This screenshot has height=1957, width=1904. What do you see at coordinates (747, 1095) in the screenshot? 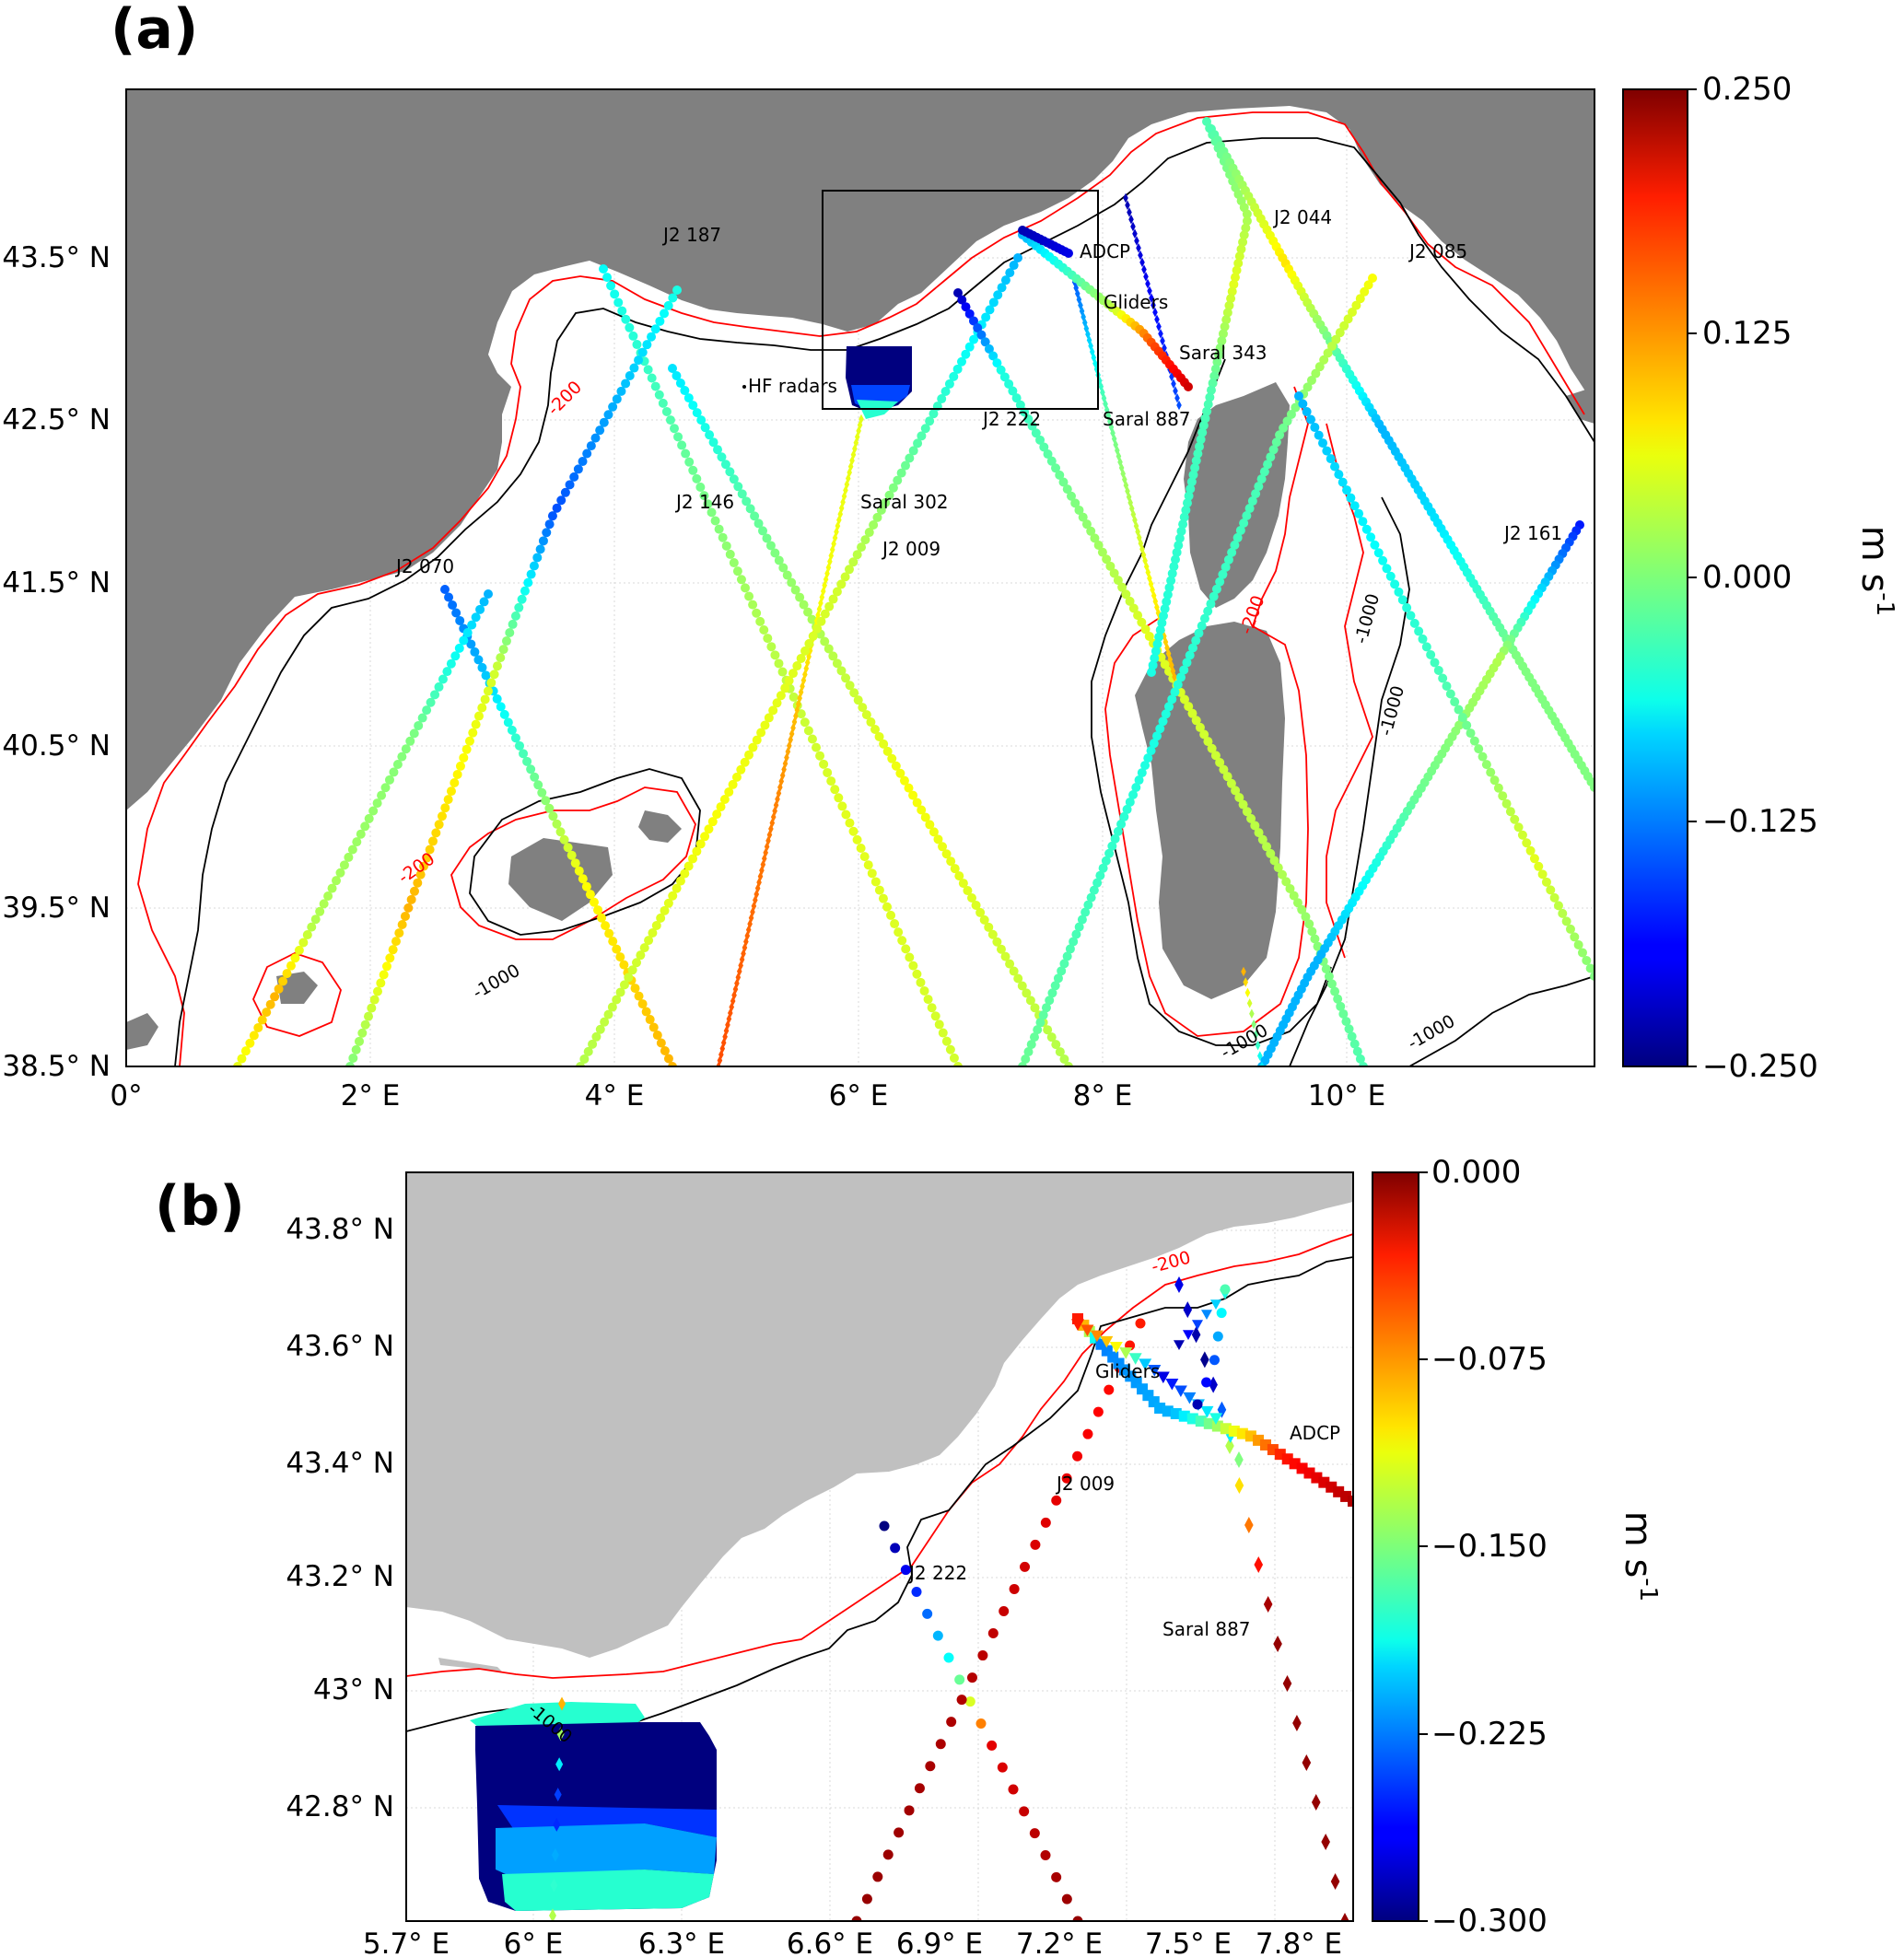
I see `lon-axis-a: 0° 2° E 4° E 6° E 8° E 10° E` at bounding box center [747, 1095].